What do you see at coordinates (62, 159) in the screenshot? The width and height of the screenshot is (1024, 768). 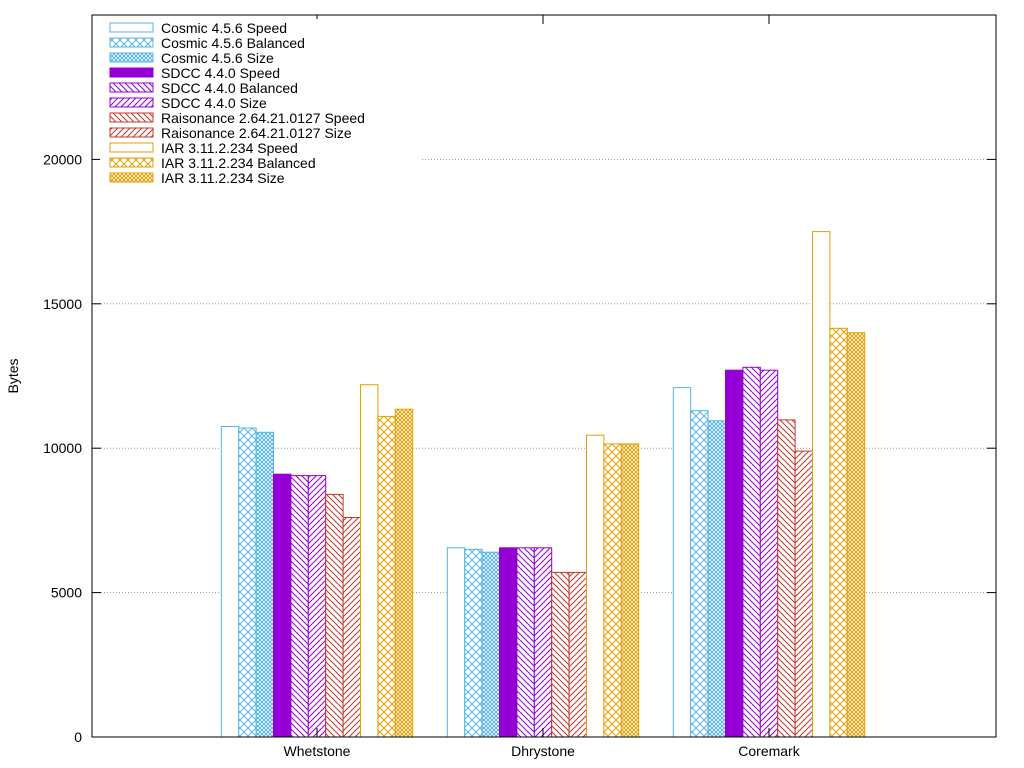 I see `y-tick-label: 20000` at bounding box center [62, 159].